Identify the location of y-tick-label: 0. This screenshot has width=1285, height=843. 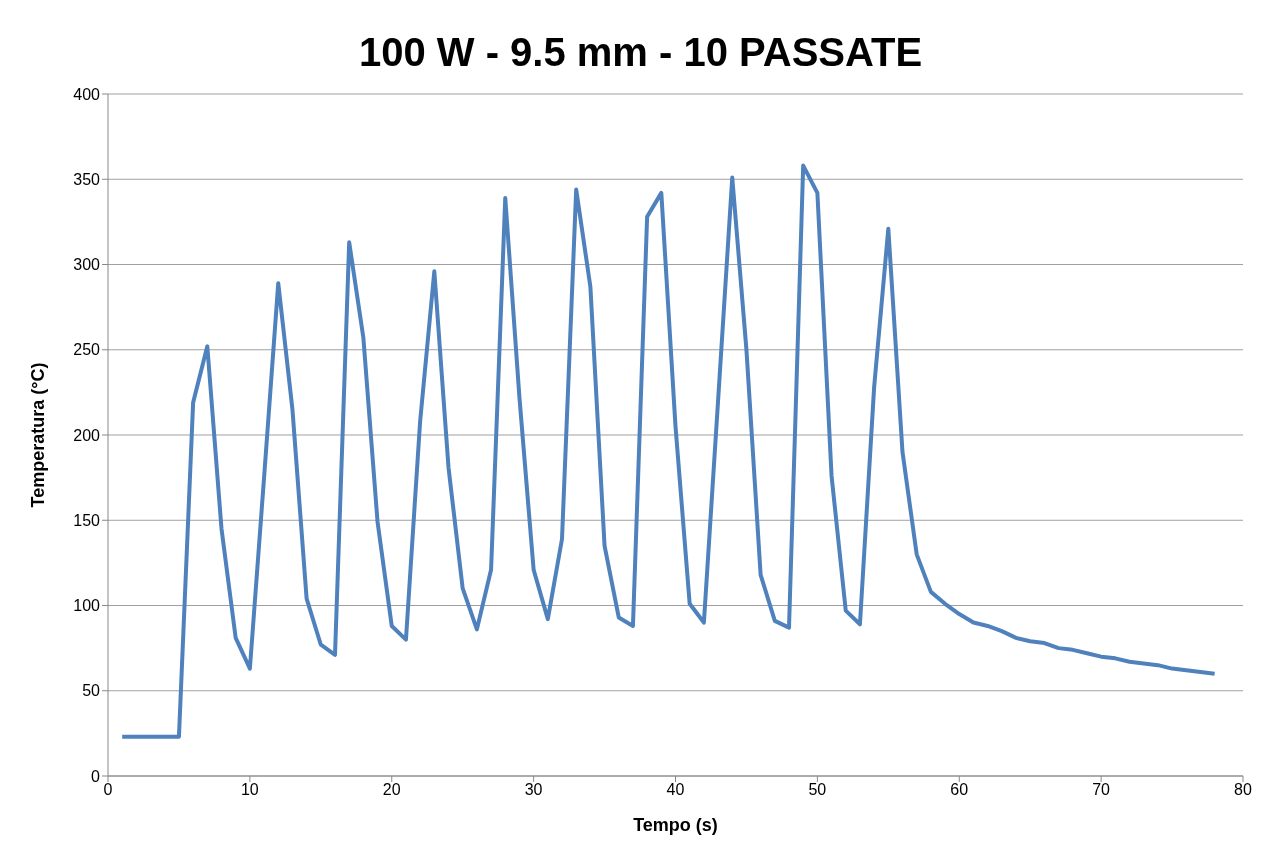
(96, 776).